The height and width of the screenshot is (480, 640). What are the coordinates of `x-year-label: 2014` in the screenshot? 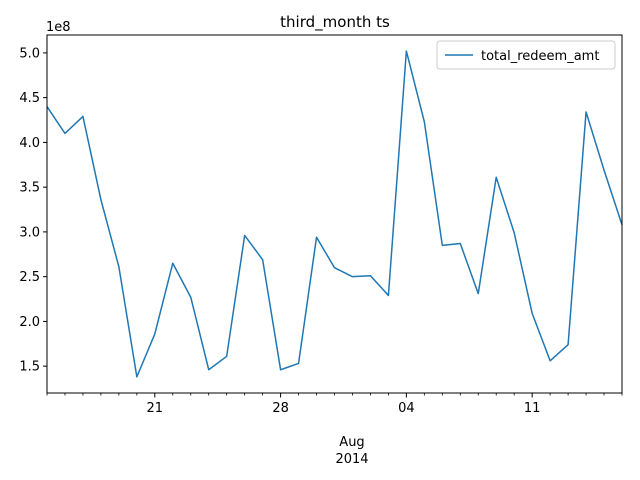 It's located at (351, 459).